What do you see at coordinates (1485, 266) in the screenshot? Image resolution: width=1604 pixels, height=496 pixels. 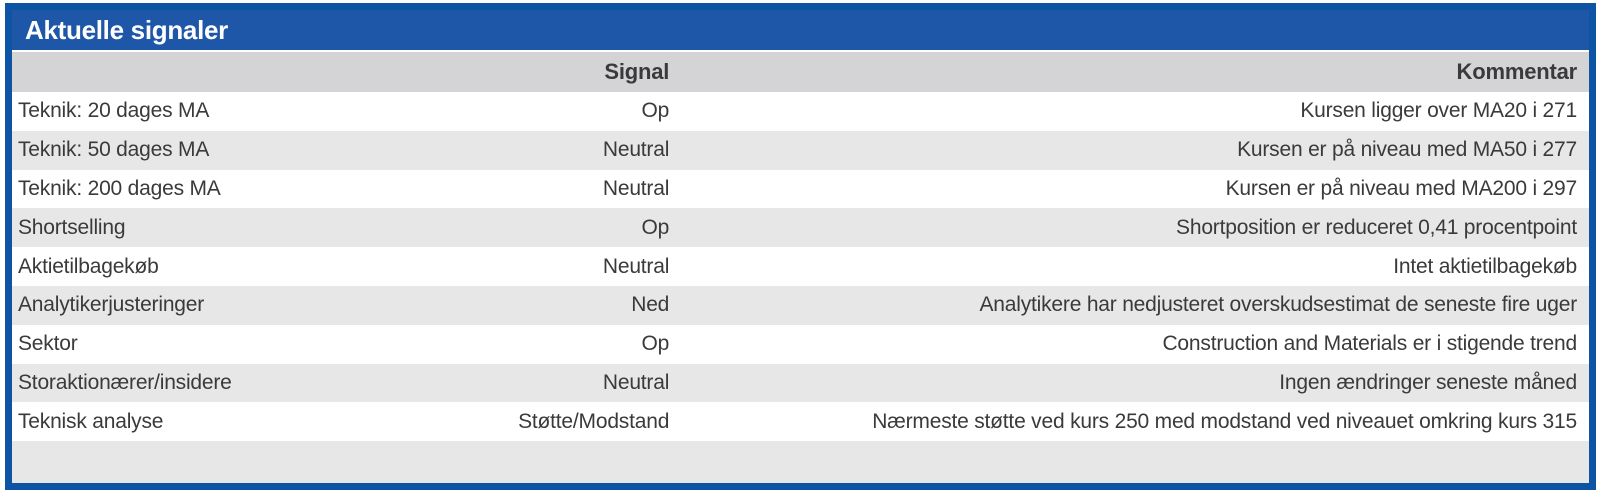 I see `row-comment: Intet aktietilbagekøb` at bounding box center [1485, 266].